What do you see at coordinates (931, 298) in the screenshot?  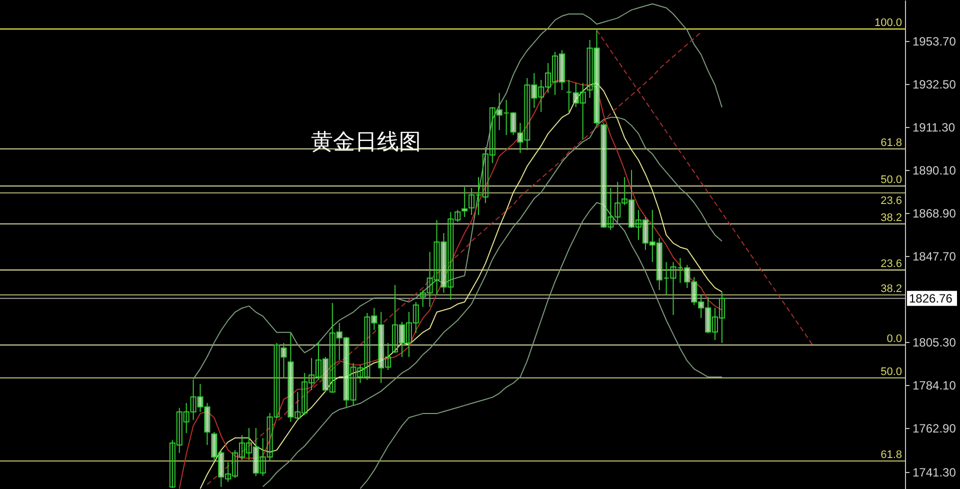 I see `ref-line-label: 1826.76` at bounding box center [931, 298].